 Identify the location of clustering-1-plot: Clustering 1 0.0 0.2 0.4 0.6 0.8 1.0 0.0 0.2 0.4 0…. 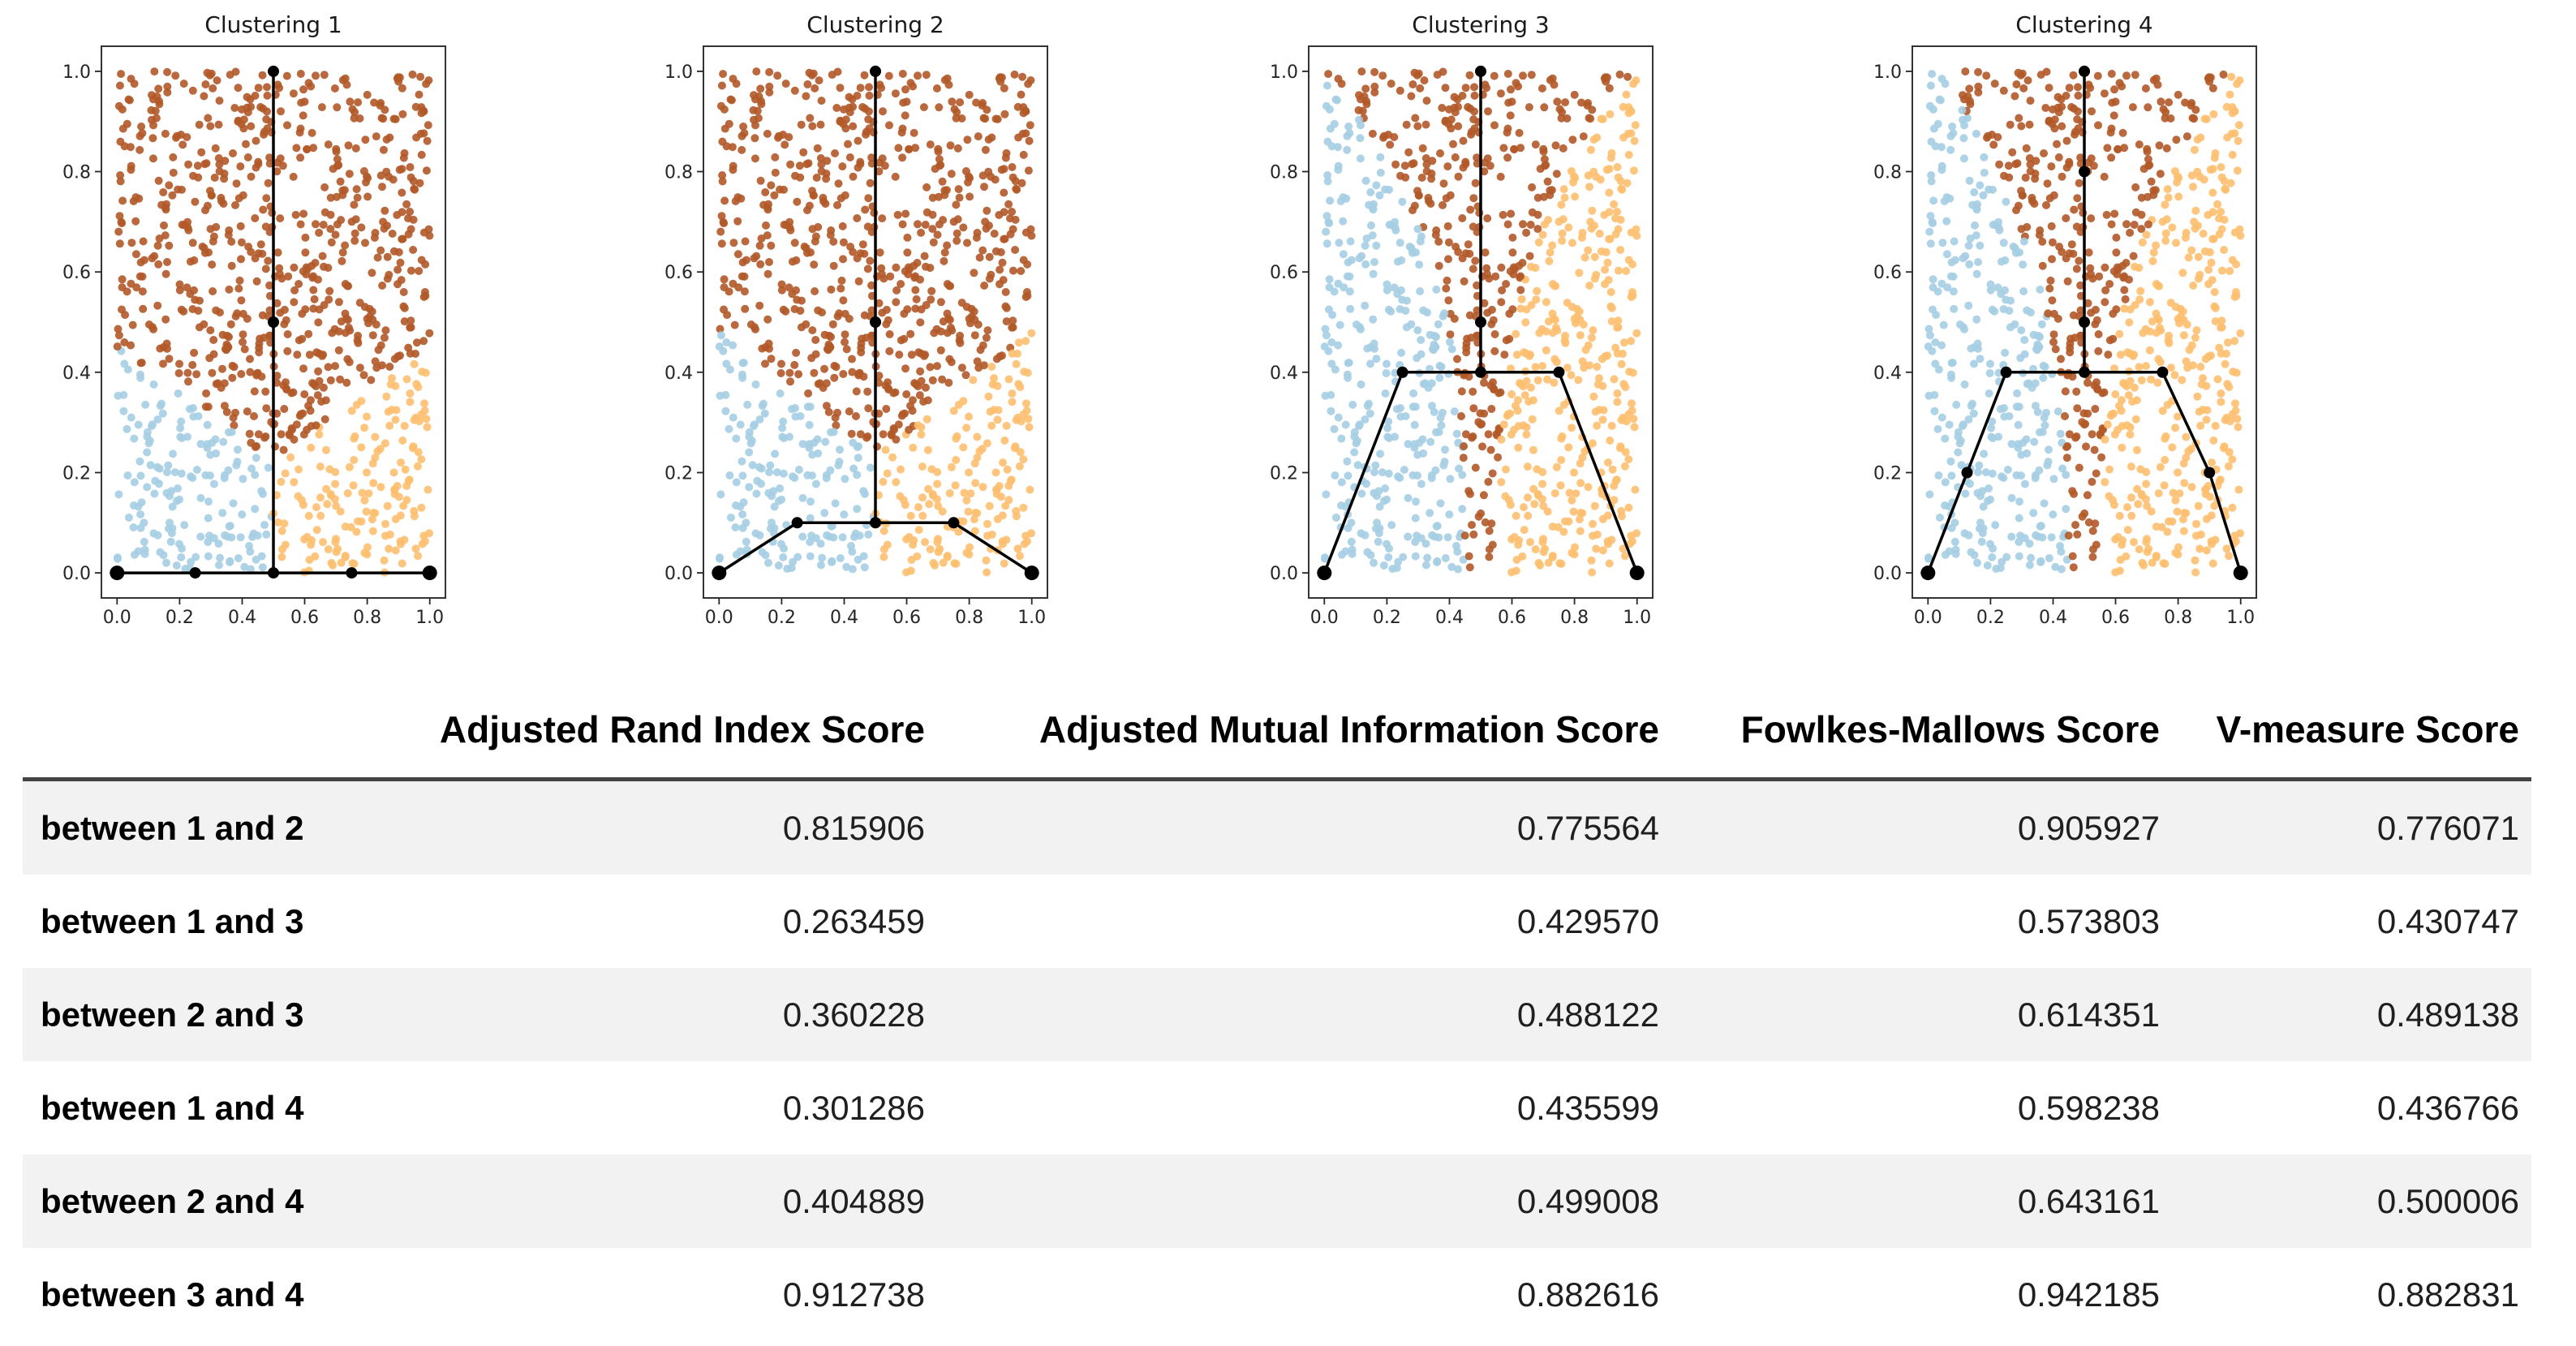
(260, 321).